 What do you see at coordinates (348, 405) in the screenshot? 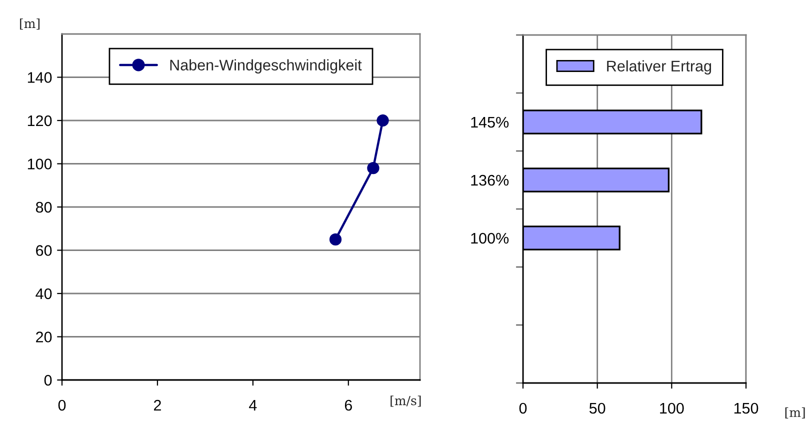
I see `x-tick-label: 6` at bounding box center [348, 405].